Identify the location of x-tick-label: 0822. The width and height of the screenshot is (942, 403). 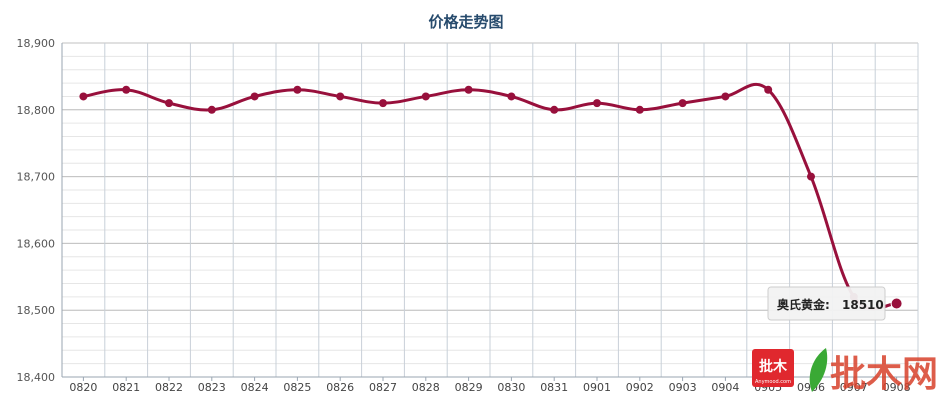
(169, 387).